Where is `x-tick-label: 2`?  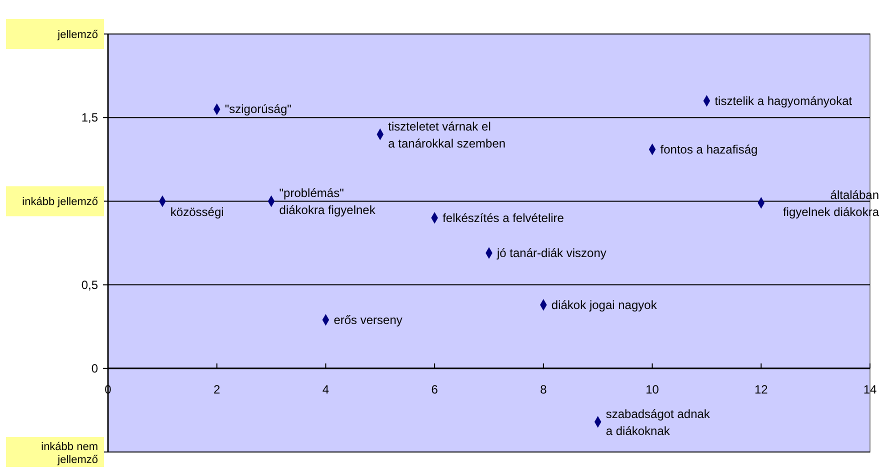 x-tick-label: 2 is located at coordinates (217, 389).